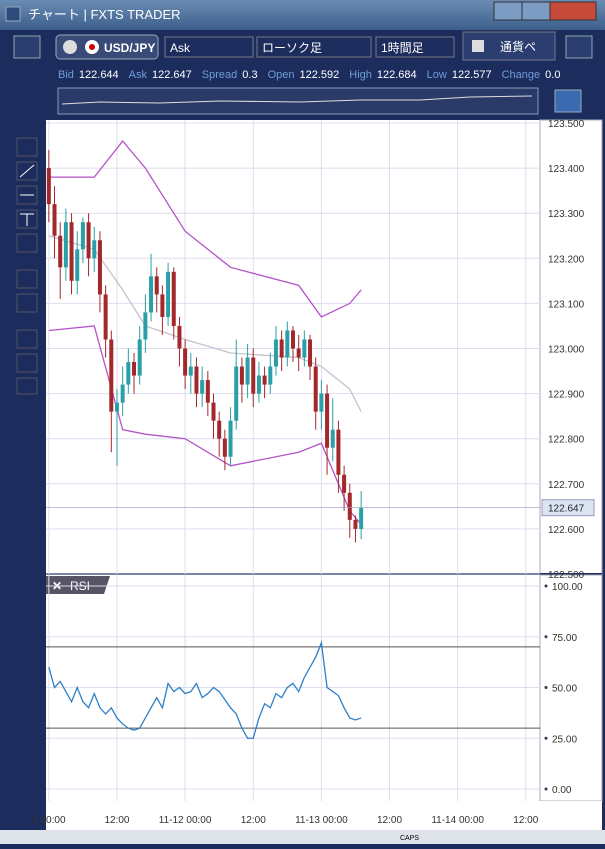  What do you see at coordinates (360, 75) in the screenshot?
I see `quote-label: High` at bounding box center [360, 75].